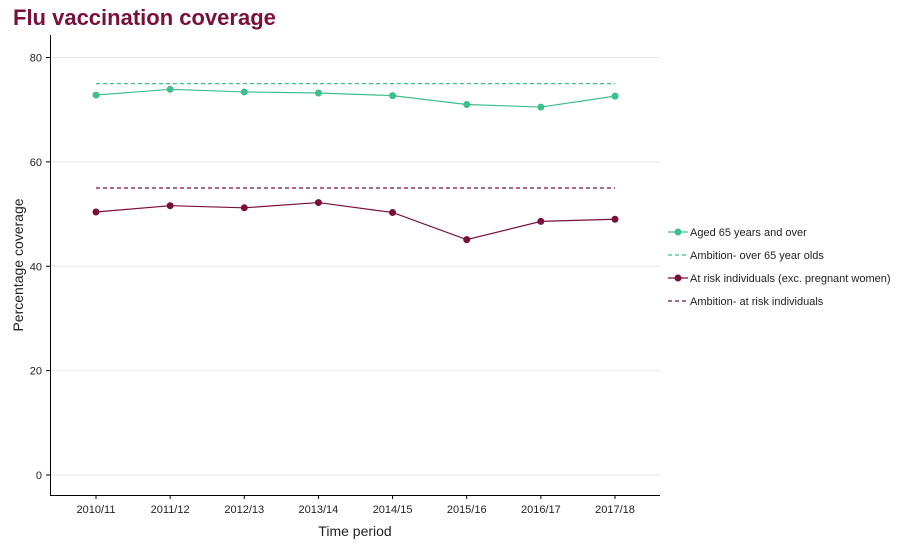 The width and height of the screenshot is (921, 547). Describe the element at coordinates (39, 476) in the screenshot. I see `y-tick-label: 0` at that location.